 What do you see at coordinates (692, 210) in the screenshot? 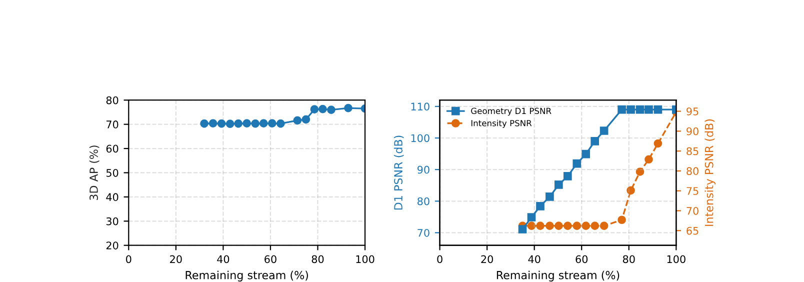
I see `y2-tick-label: 70` at bounding box center [692, 210].